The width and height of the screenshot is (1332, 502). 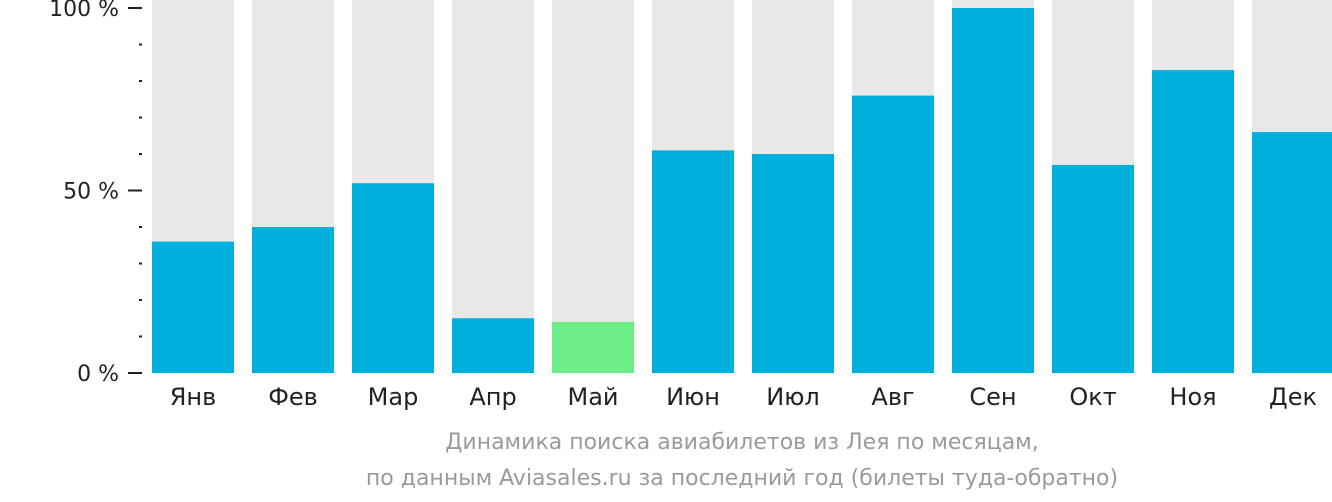 What do you see at coordinates (743, 397) in the screenshot?
I see `x-axis-labels: Янв Фев Мар Апр Май Июн Июл Авг Сен Окт Ноя Дек` at bounding box center [743, 397].